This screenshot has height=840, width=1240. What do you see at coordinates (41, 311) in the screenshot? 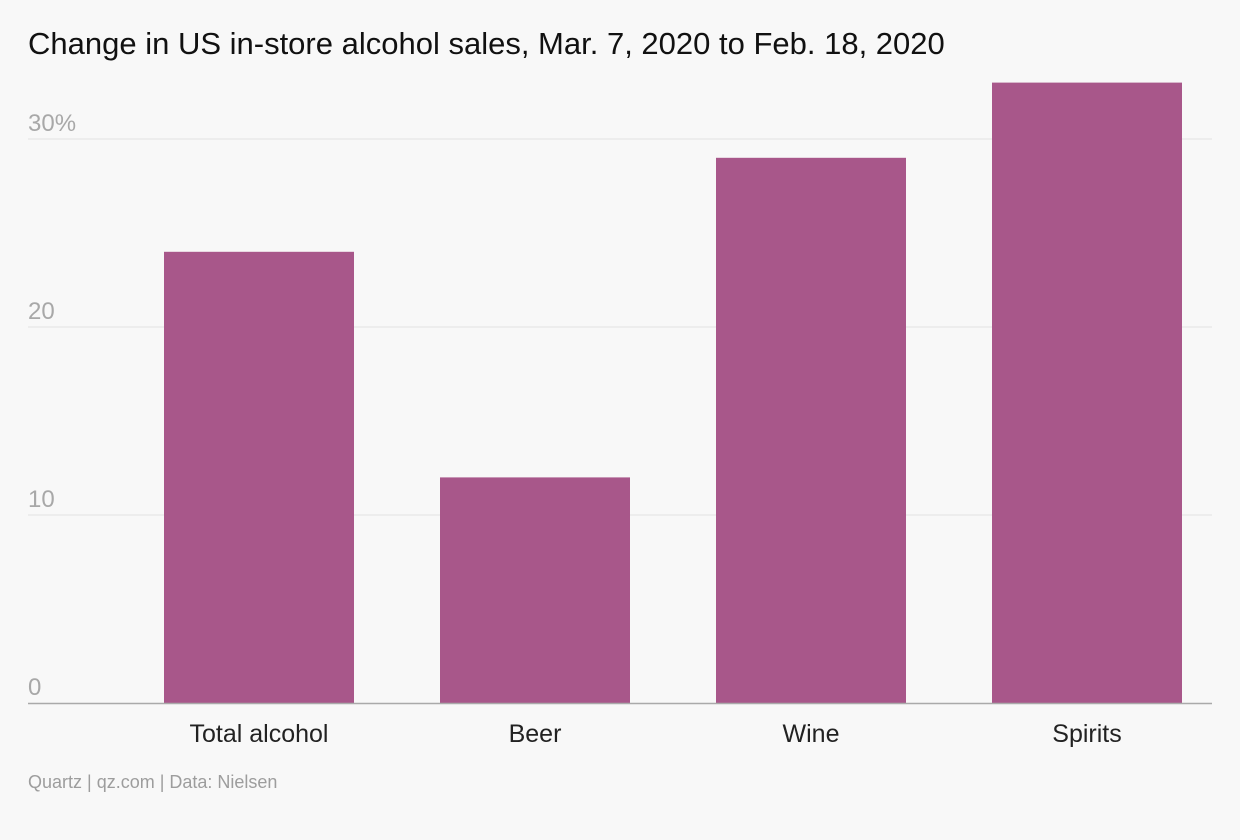
I see `y-tick-label: 20` at bounding box center [41, 311].